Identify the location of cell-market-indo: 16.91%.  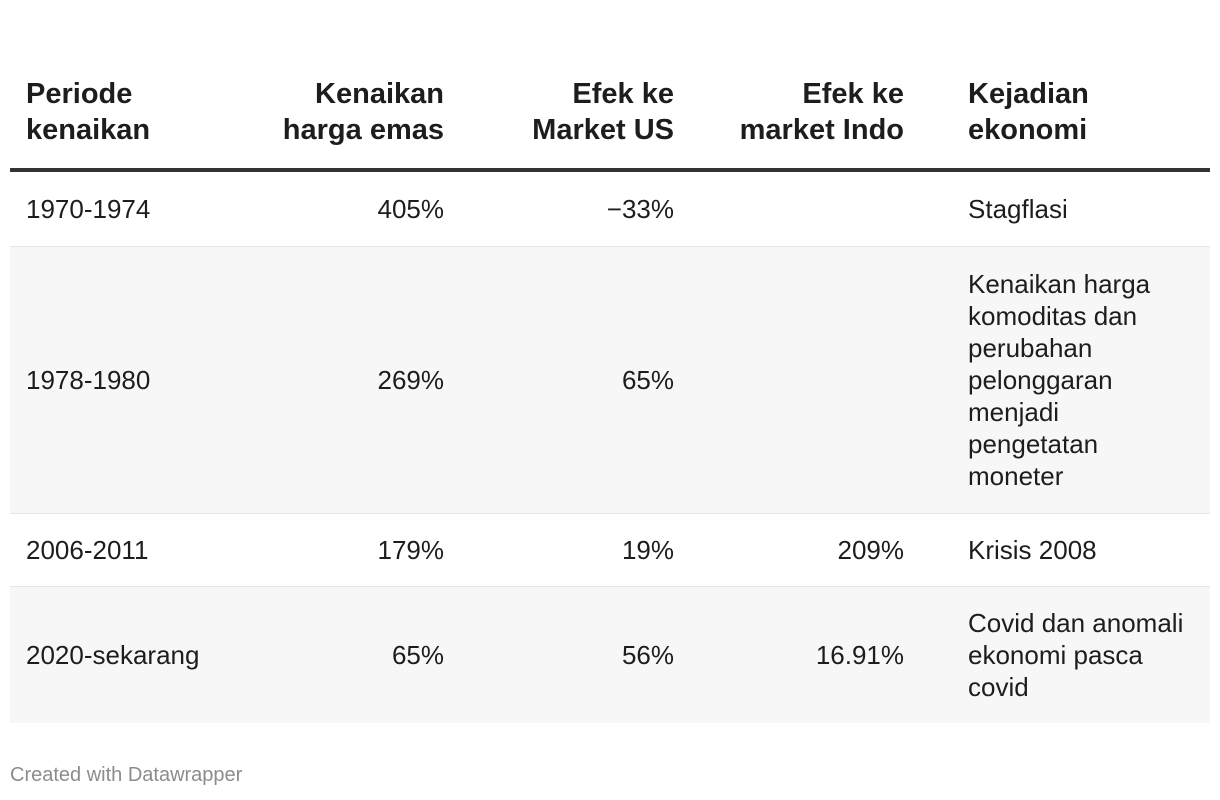
(805, 654).